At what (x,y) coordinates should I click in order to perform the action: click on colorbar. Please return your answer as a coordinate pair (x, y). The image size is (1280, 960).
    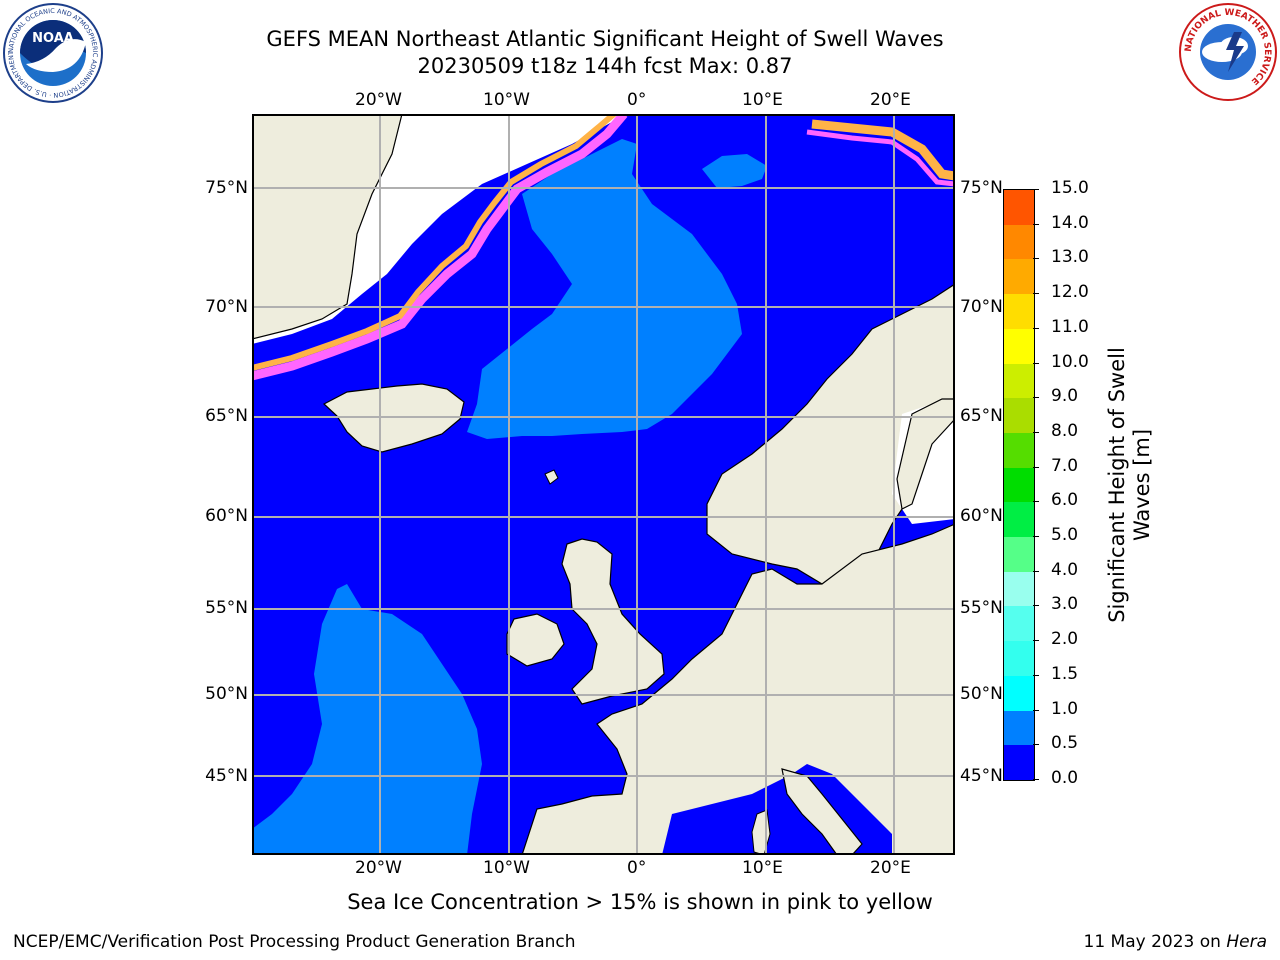
    Looking at the image, I should click on (1019, 485).